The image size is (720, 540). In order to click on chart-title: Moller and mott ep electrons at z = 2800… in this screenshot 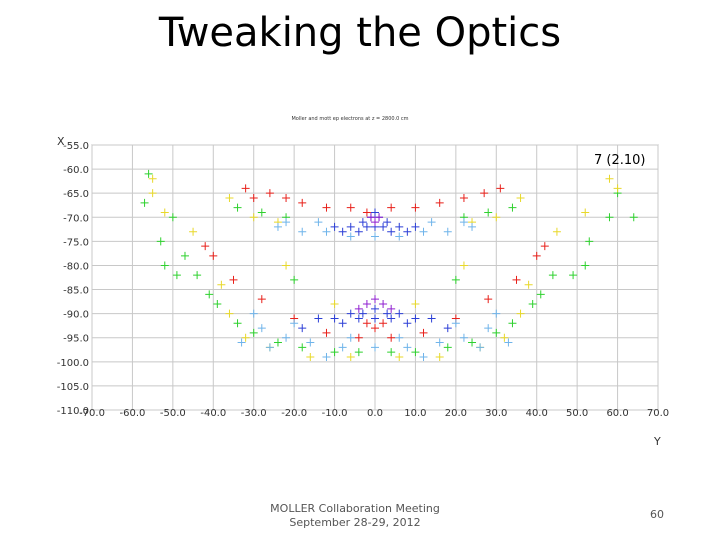, I will do `click(349, 119)`.